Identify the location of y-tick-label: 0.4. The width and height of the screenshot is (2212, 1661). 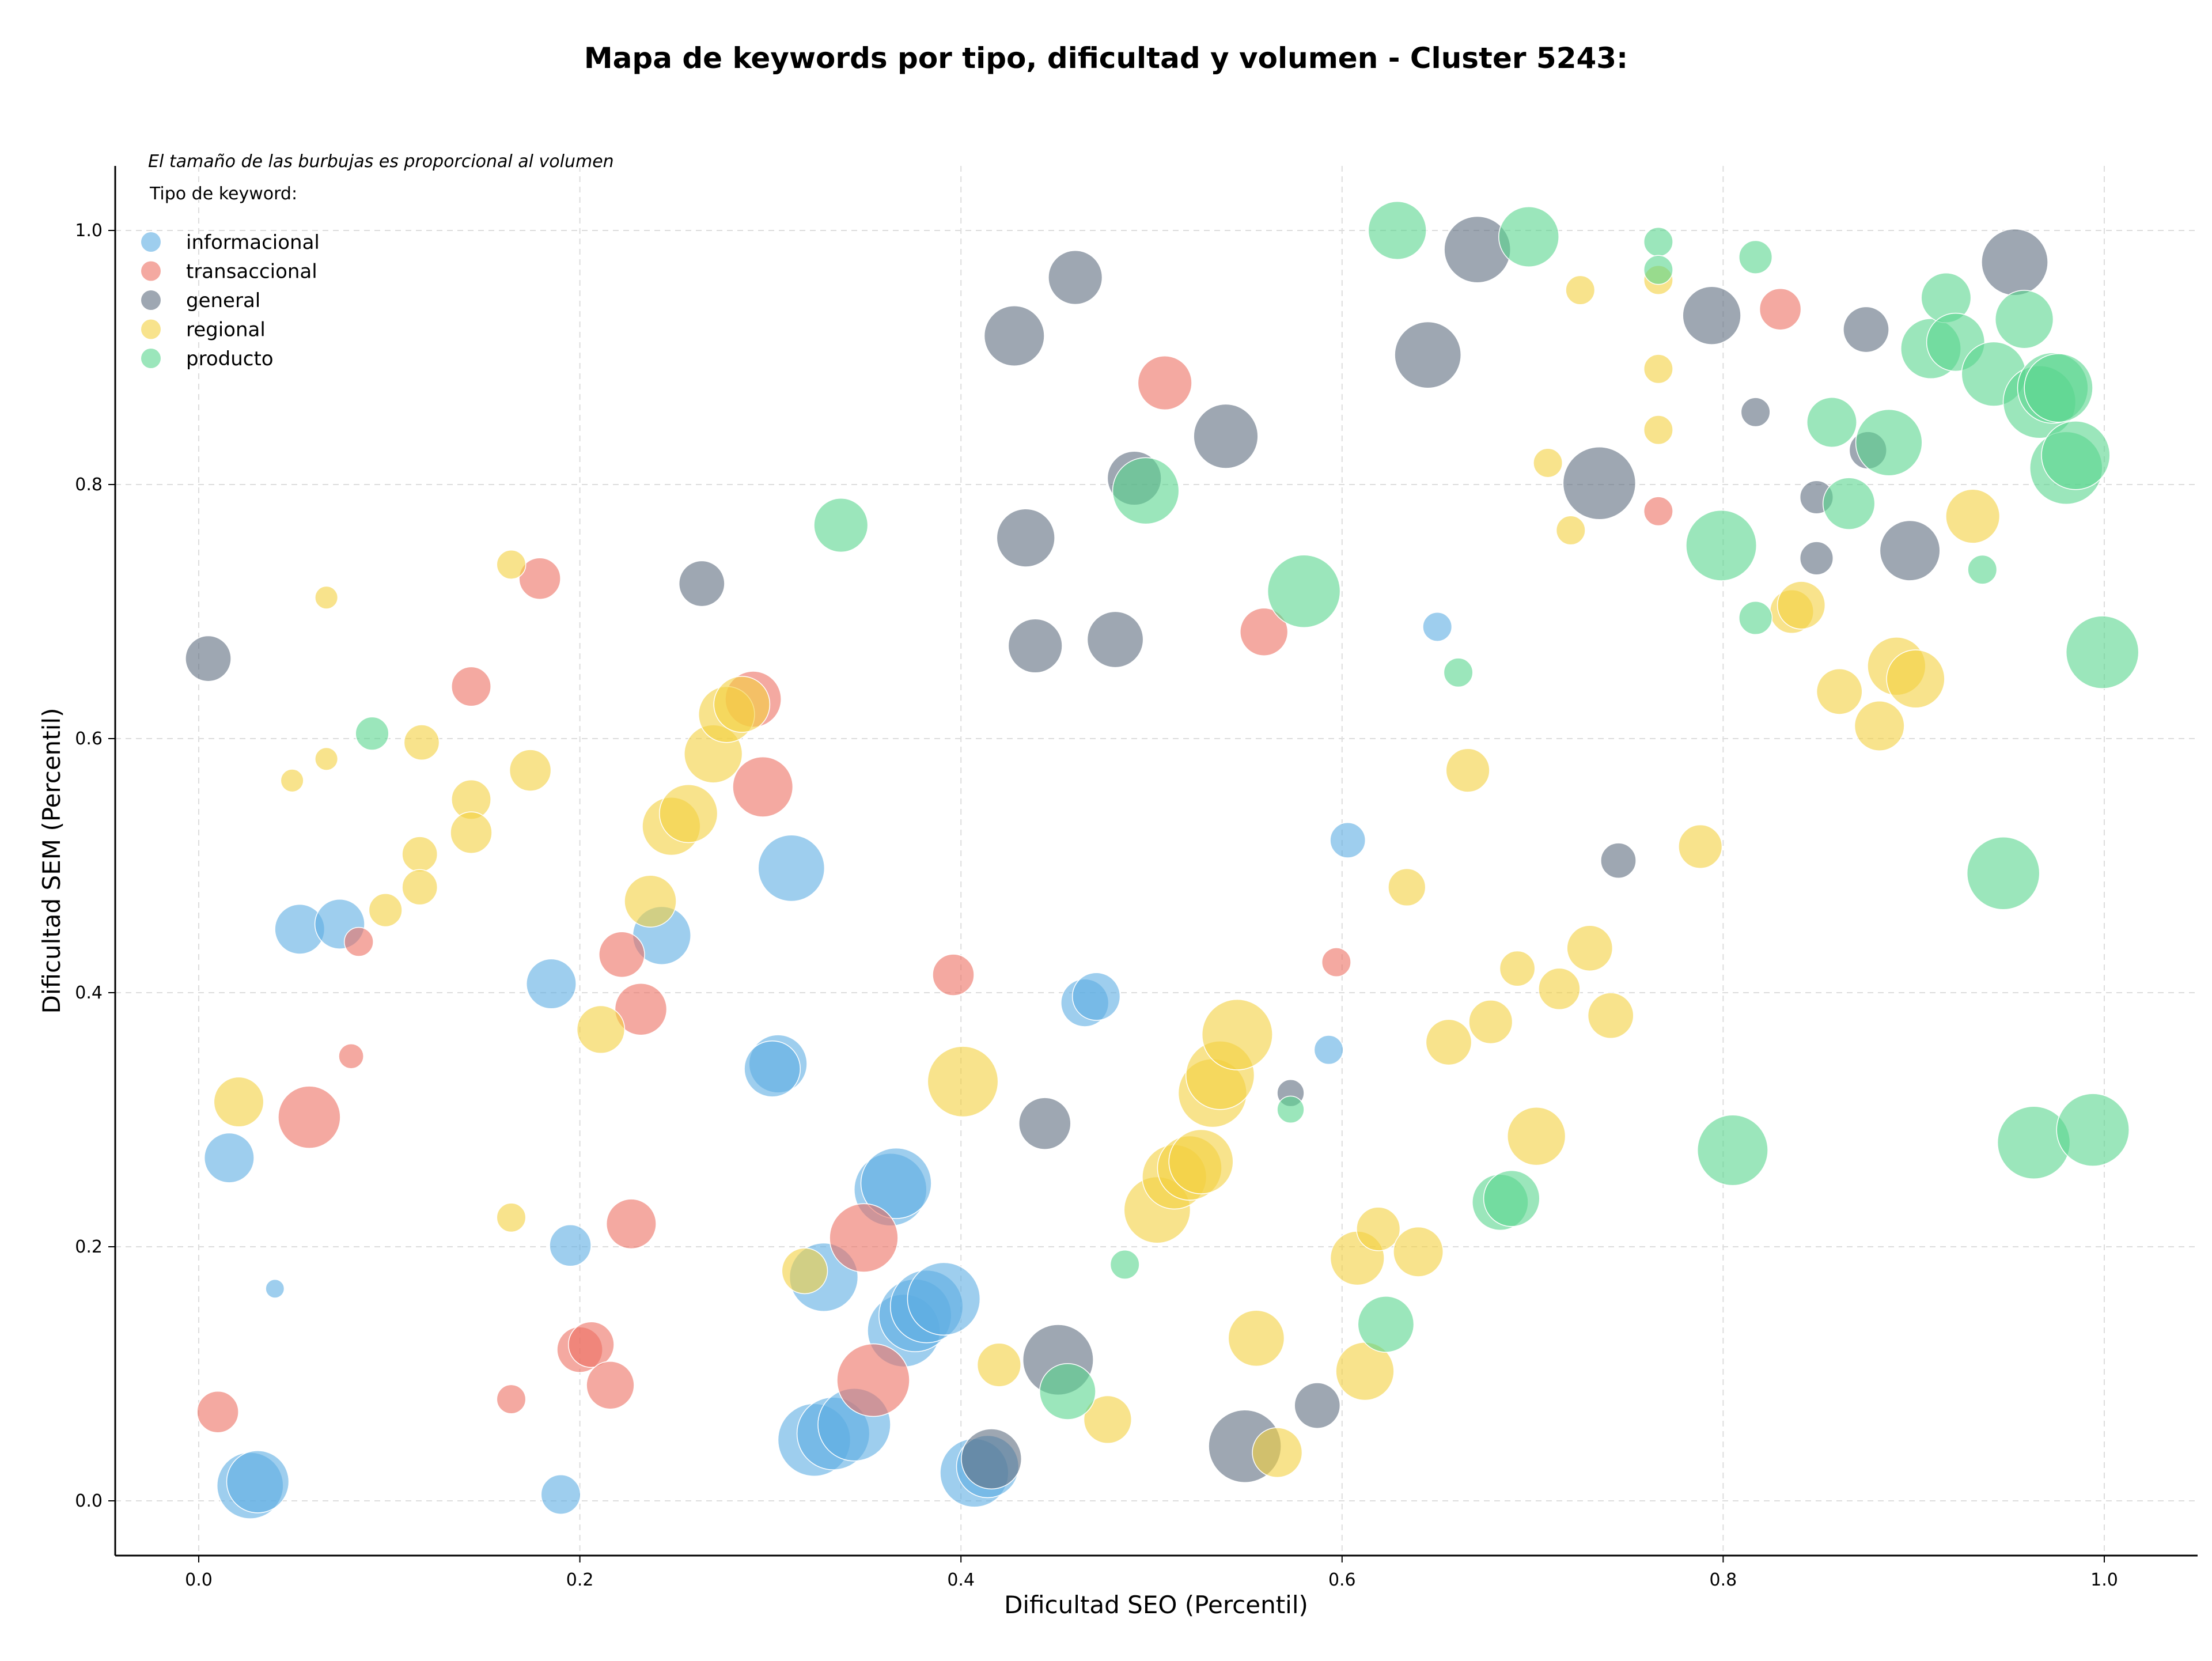
(89, 993).